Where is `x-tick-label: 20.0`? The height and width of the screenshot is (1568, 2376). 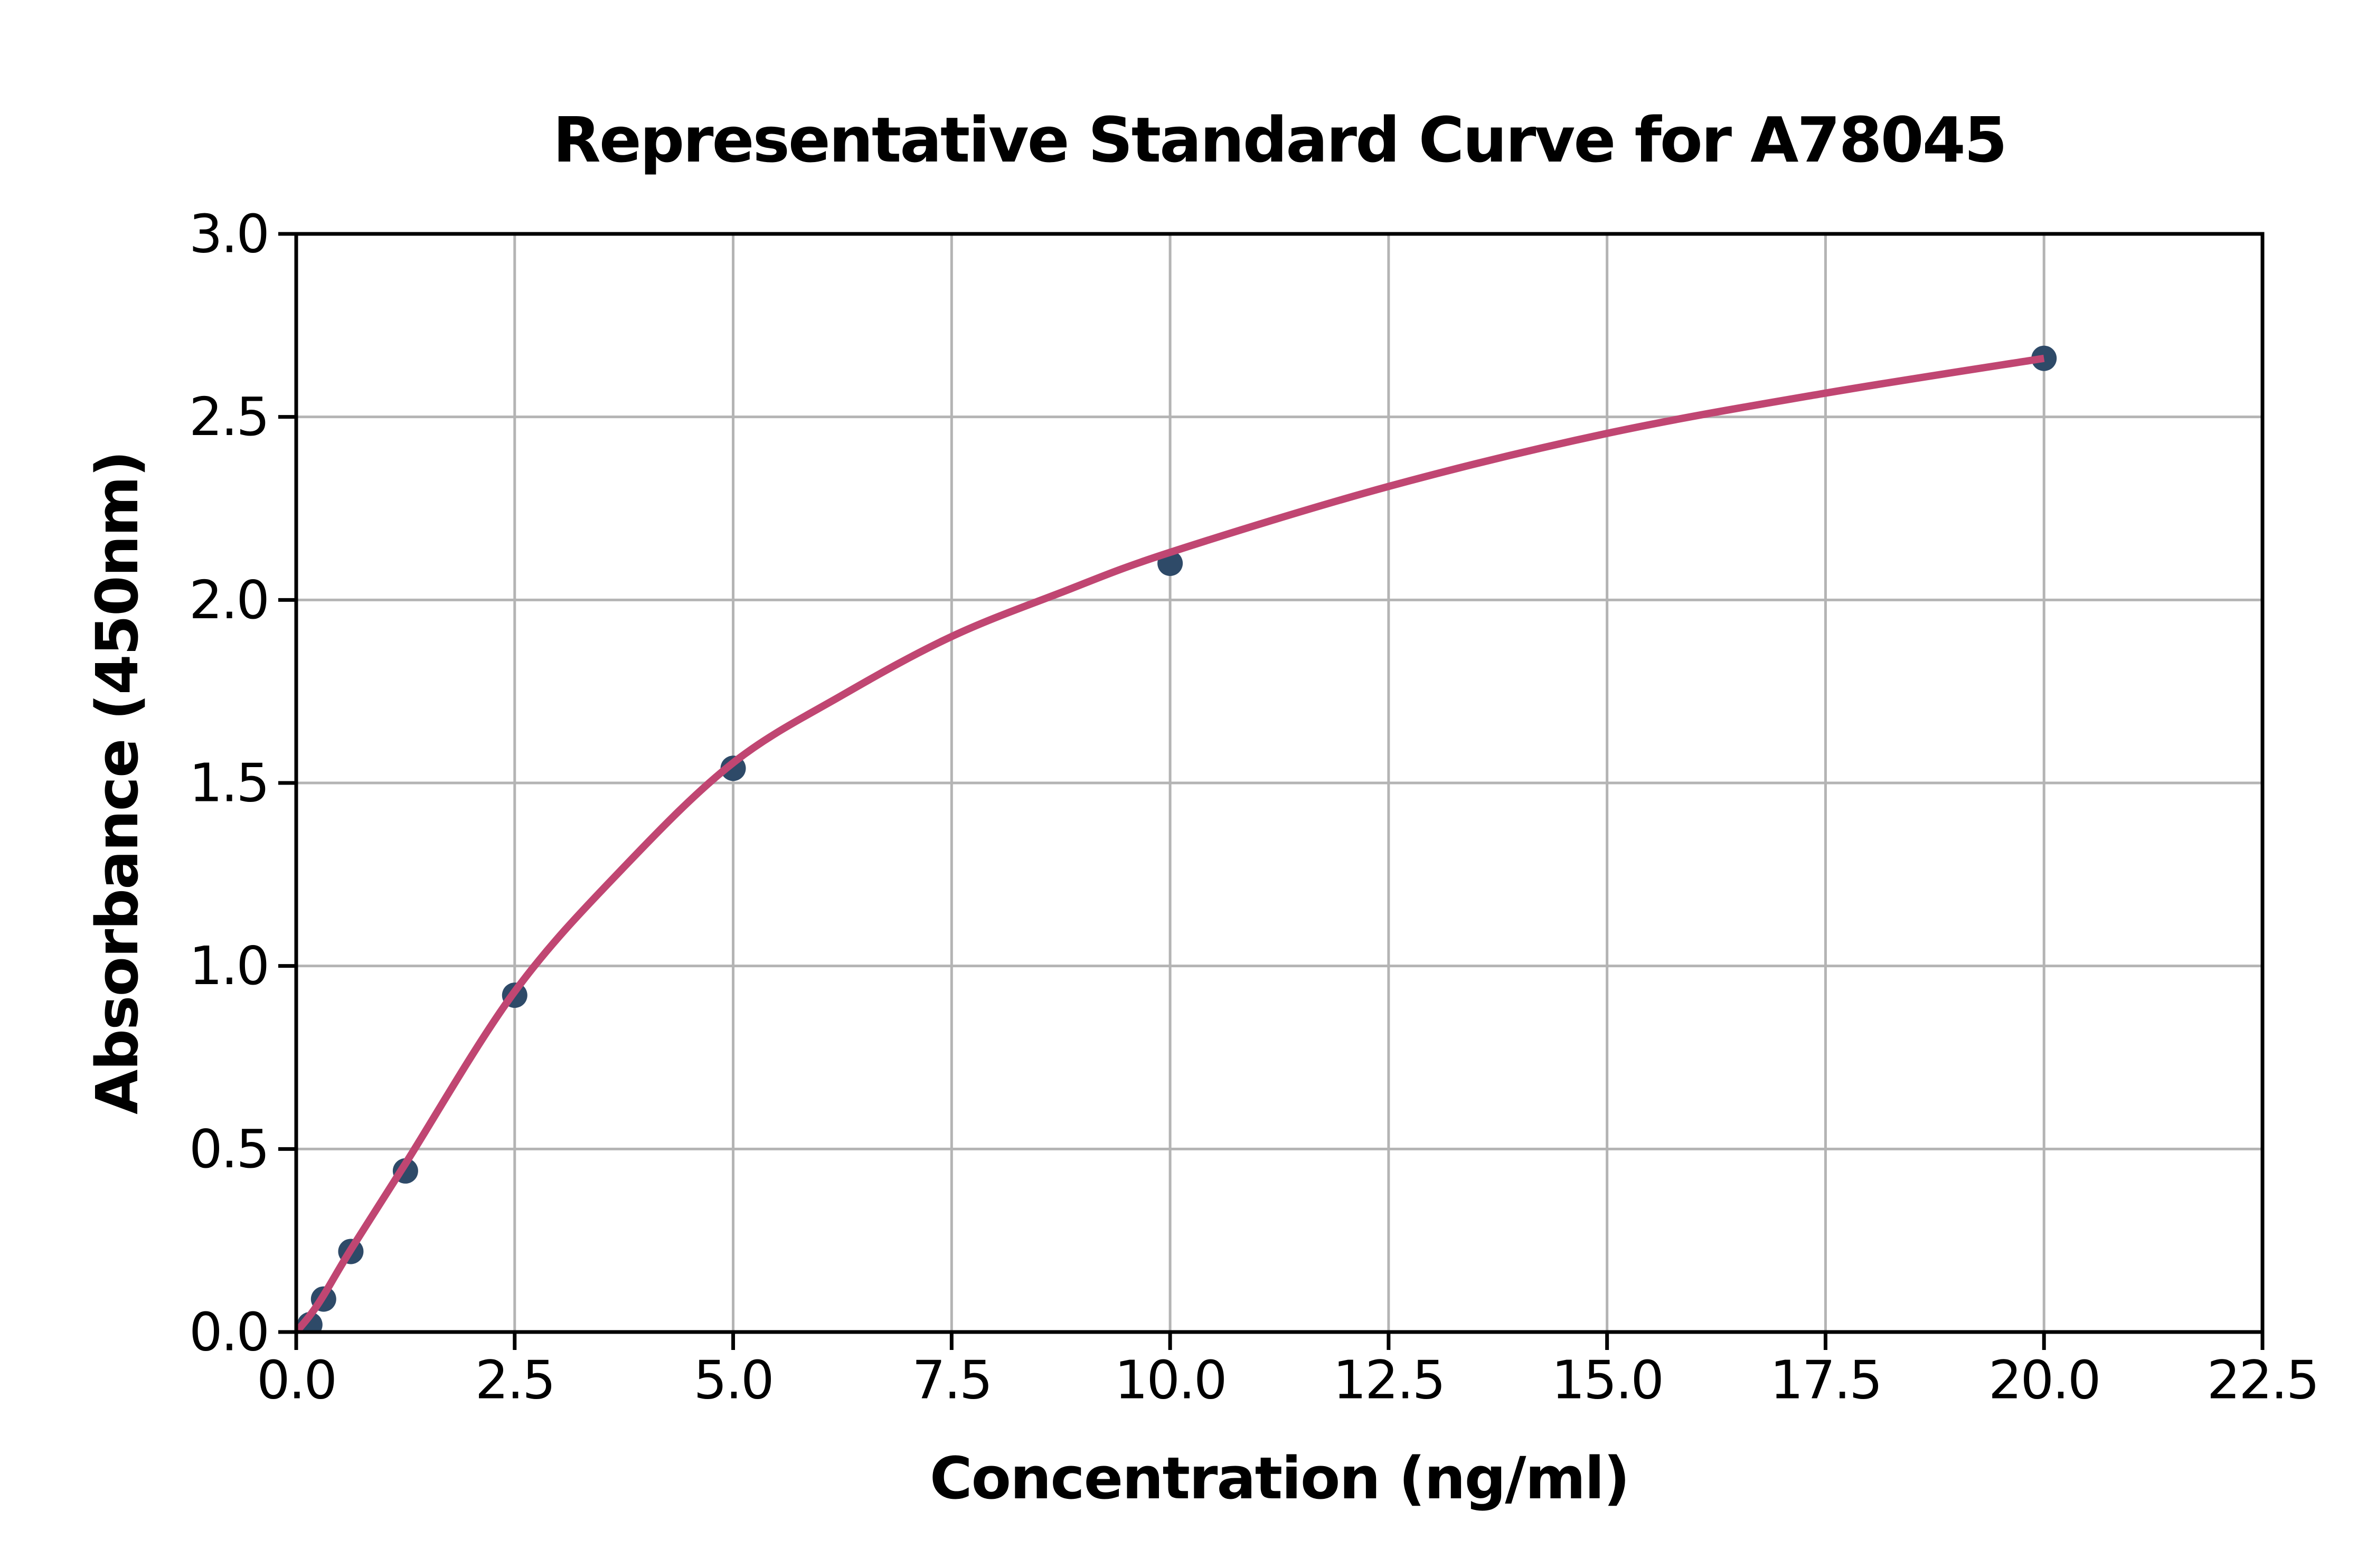 x-tick-label: 20.0 is located at coordinates (2044, 1380).